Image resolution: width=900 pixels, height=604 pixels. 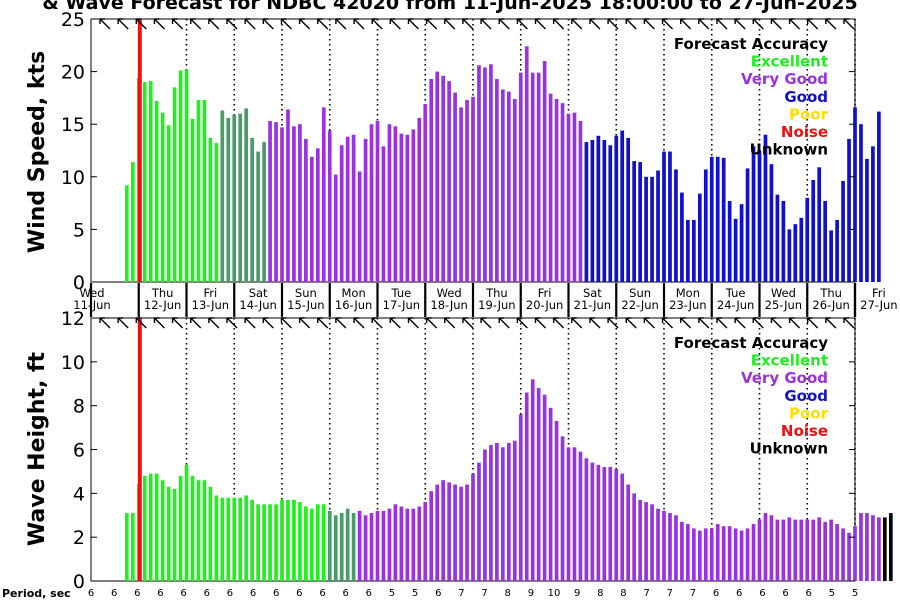 I want to click on wave-y-tick-label: 0, so click(x=79, y=582).